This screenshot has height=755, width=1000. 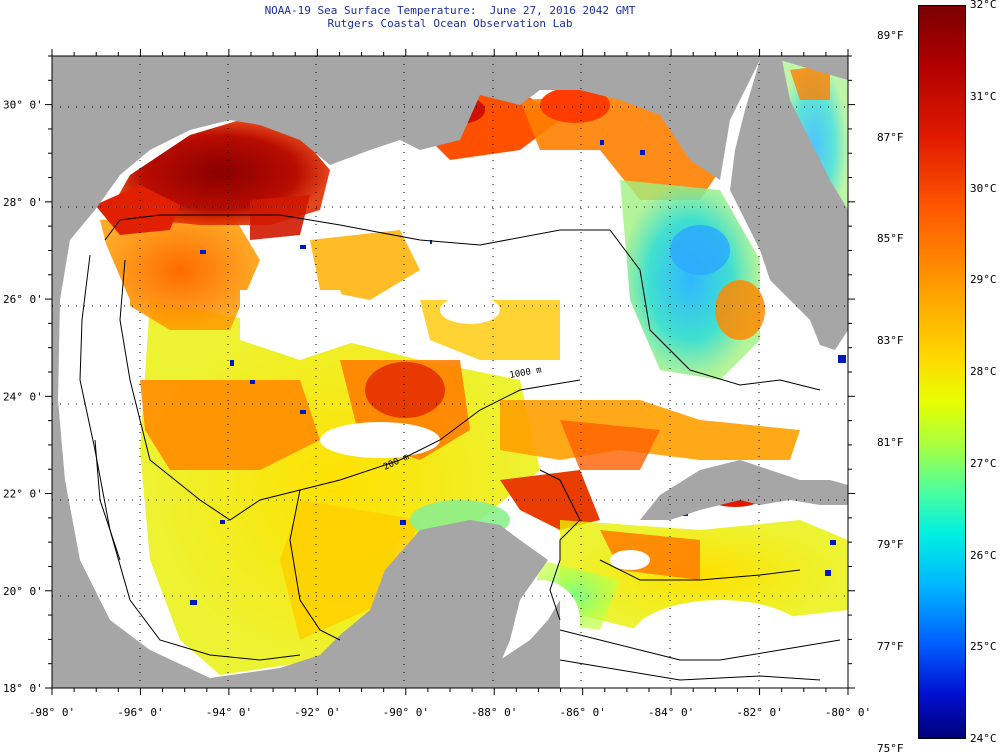 I want to click on y-tick-label: 24° 0', so click(x=23, y=396).